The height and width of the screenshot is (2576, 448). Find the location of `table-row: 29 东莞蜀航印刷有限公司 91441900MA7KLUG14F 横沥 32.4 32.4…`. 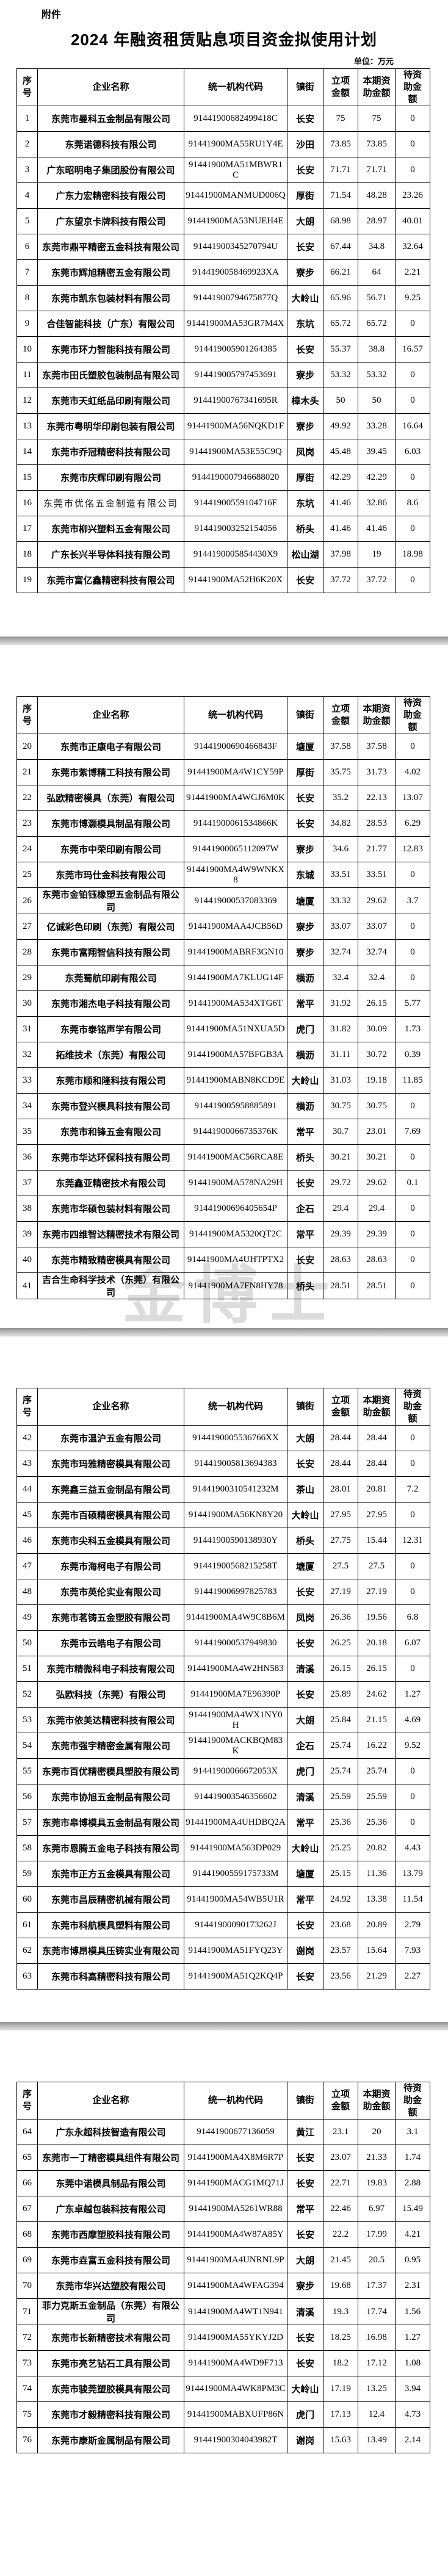

table-row: 29 东莞蜀航印刷有限公司 91441900MA7KLUG14F 横沥 32.4 32.4… is located at coordinates (223, 978).